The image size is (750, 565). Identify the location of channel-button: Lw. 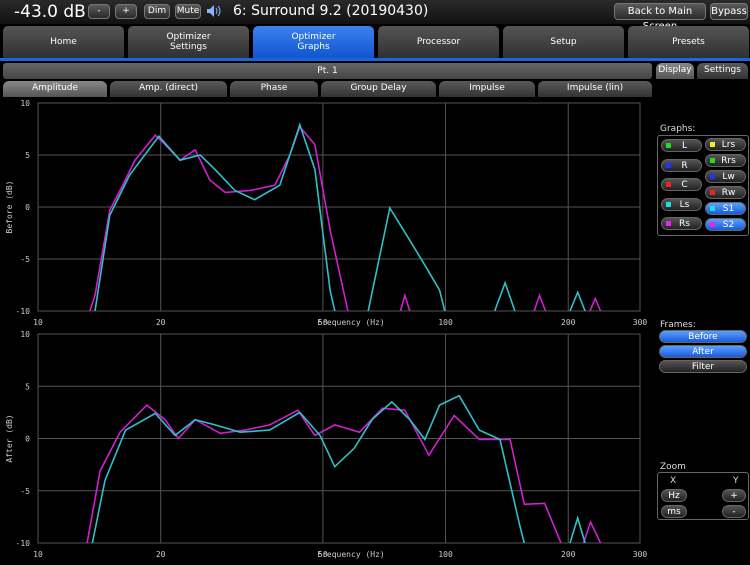
(725, 176).